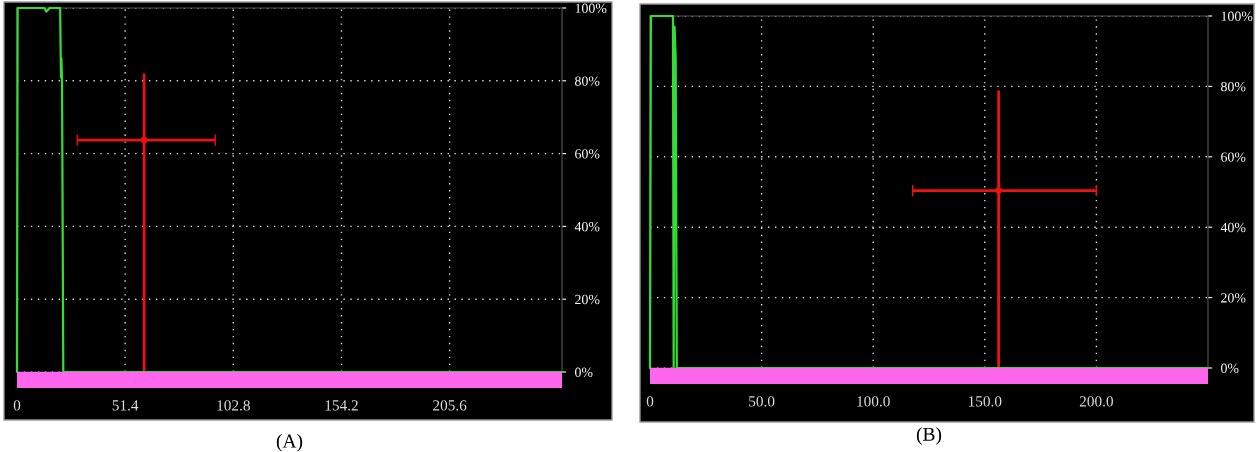 Image resolution: width=1259 pixels, height=452 pixels. I want to click on text: (B), so click(929, 436).